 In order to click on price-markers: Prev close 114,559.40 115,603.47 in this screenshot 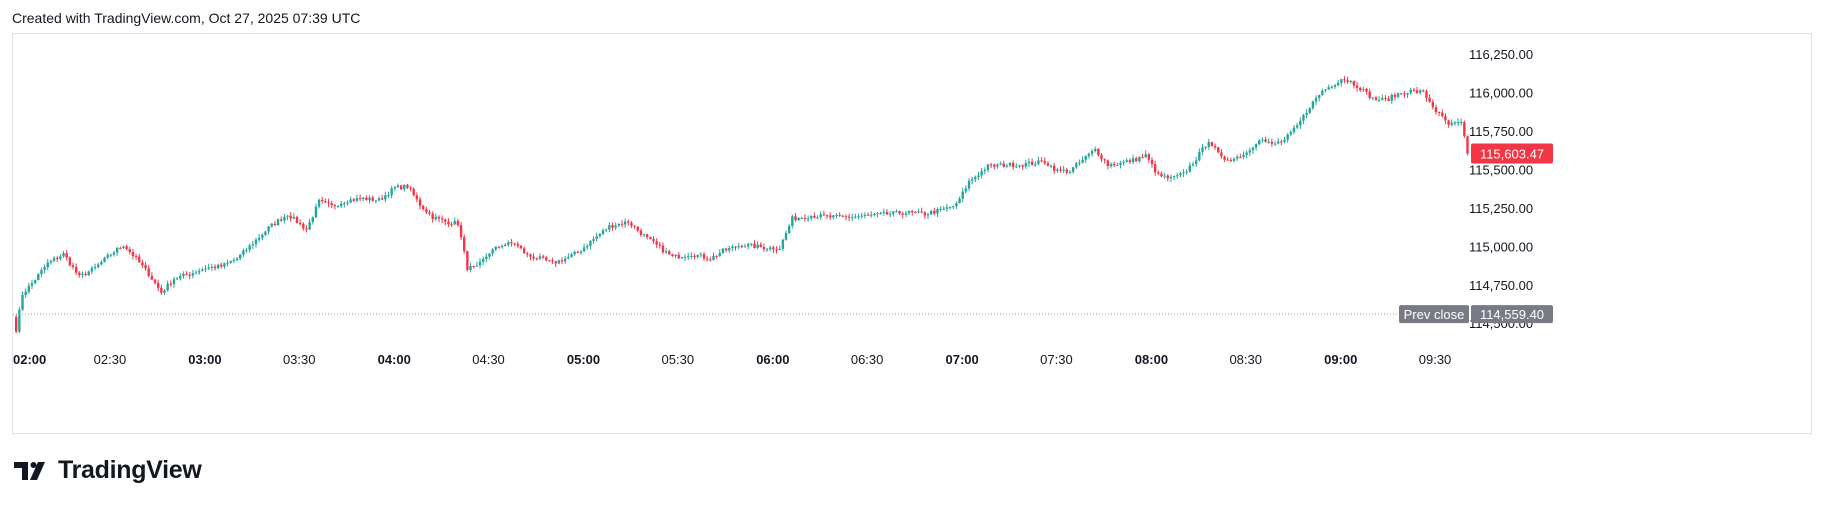, I will do `click(1476, 233)`.